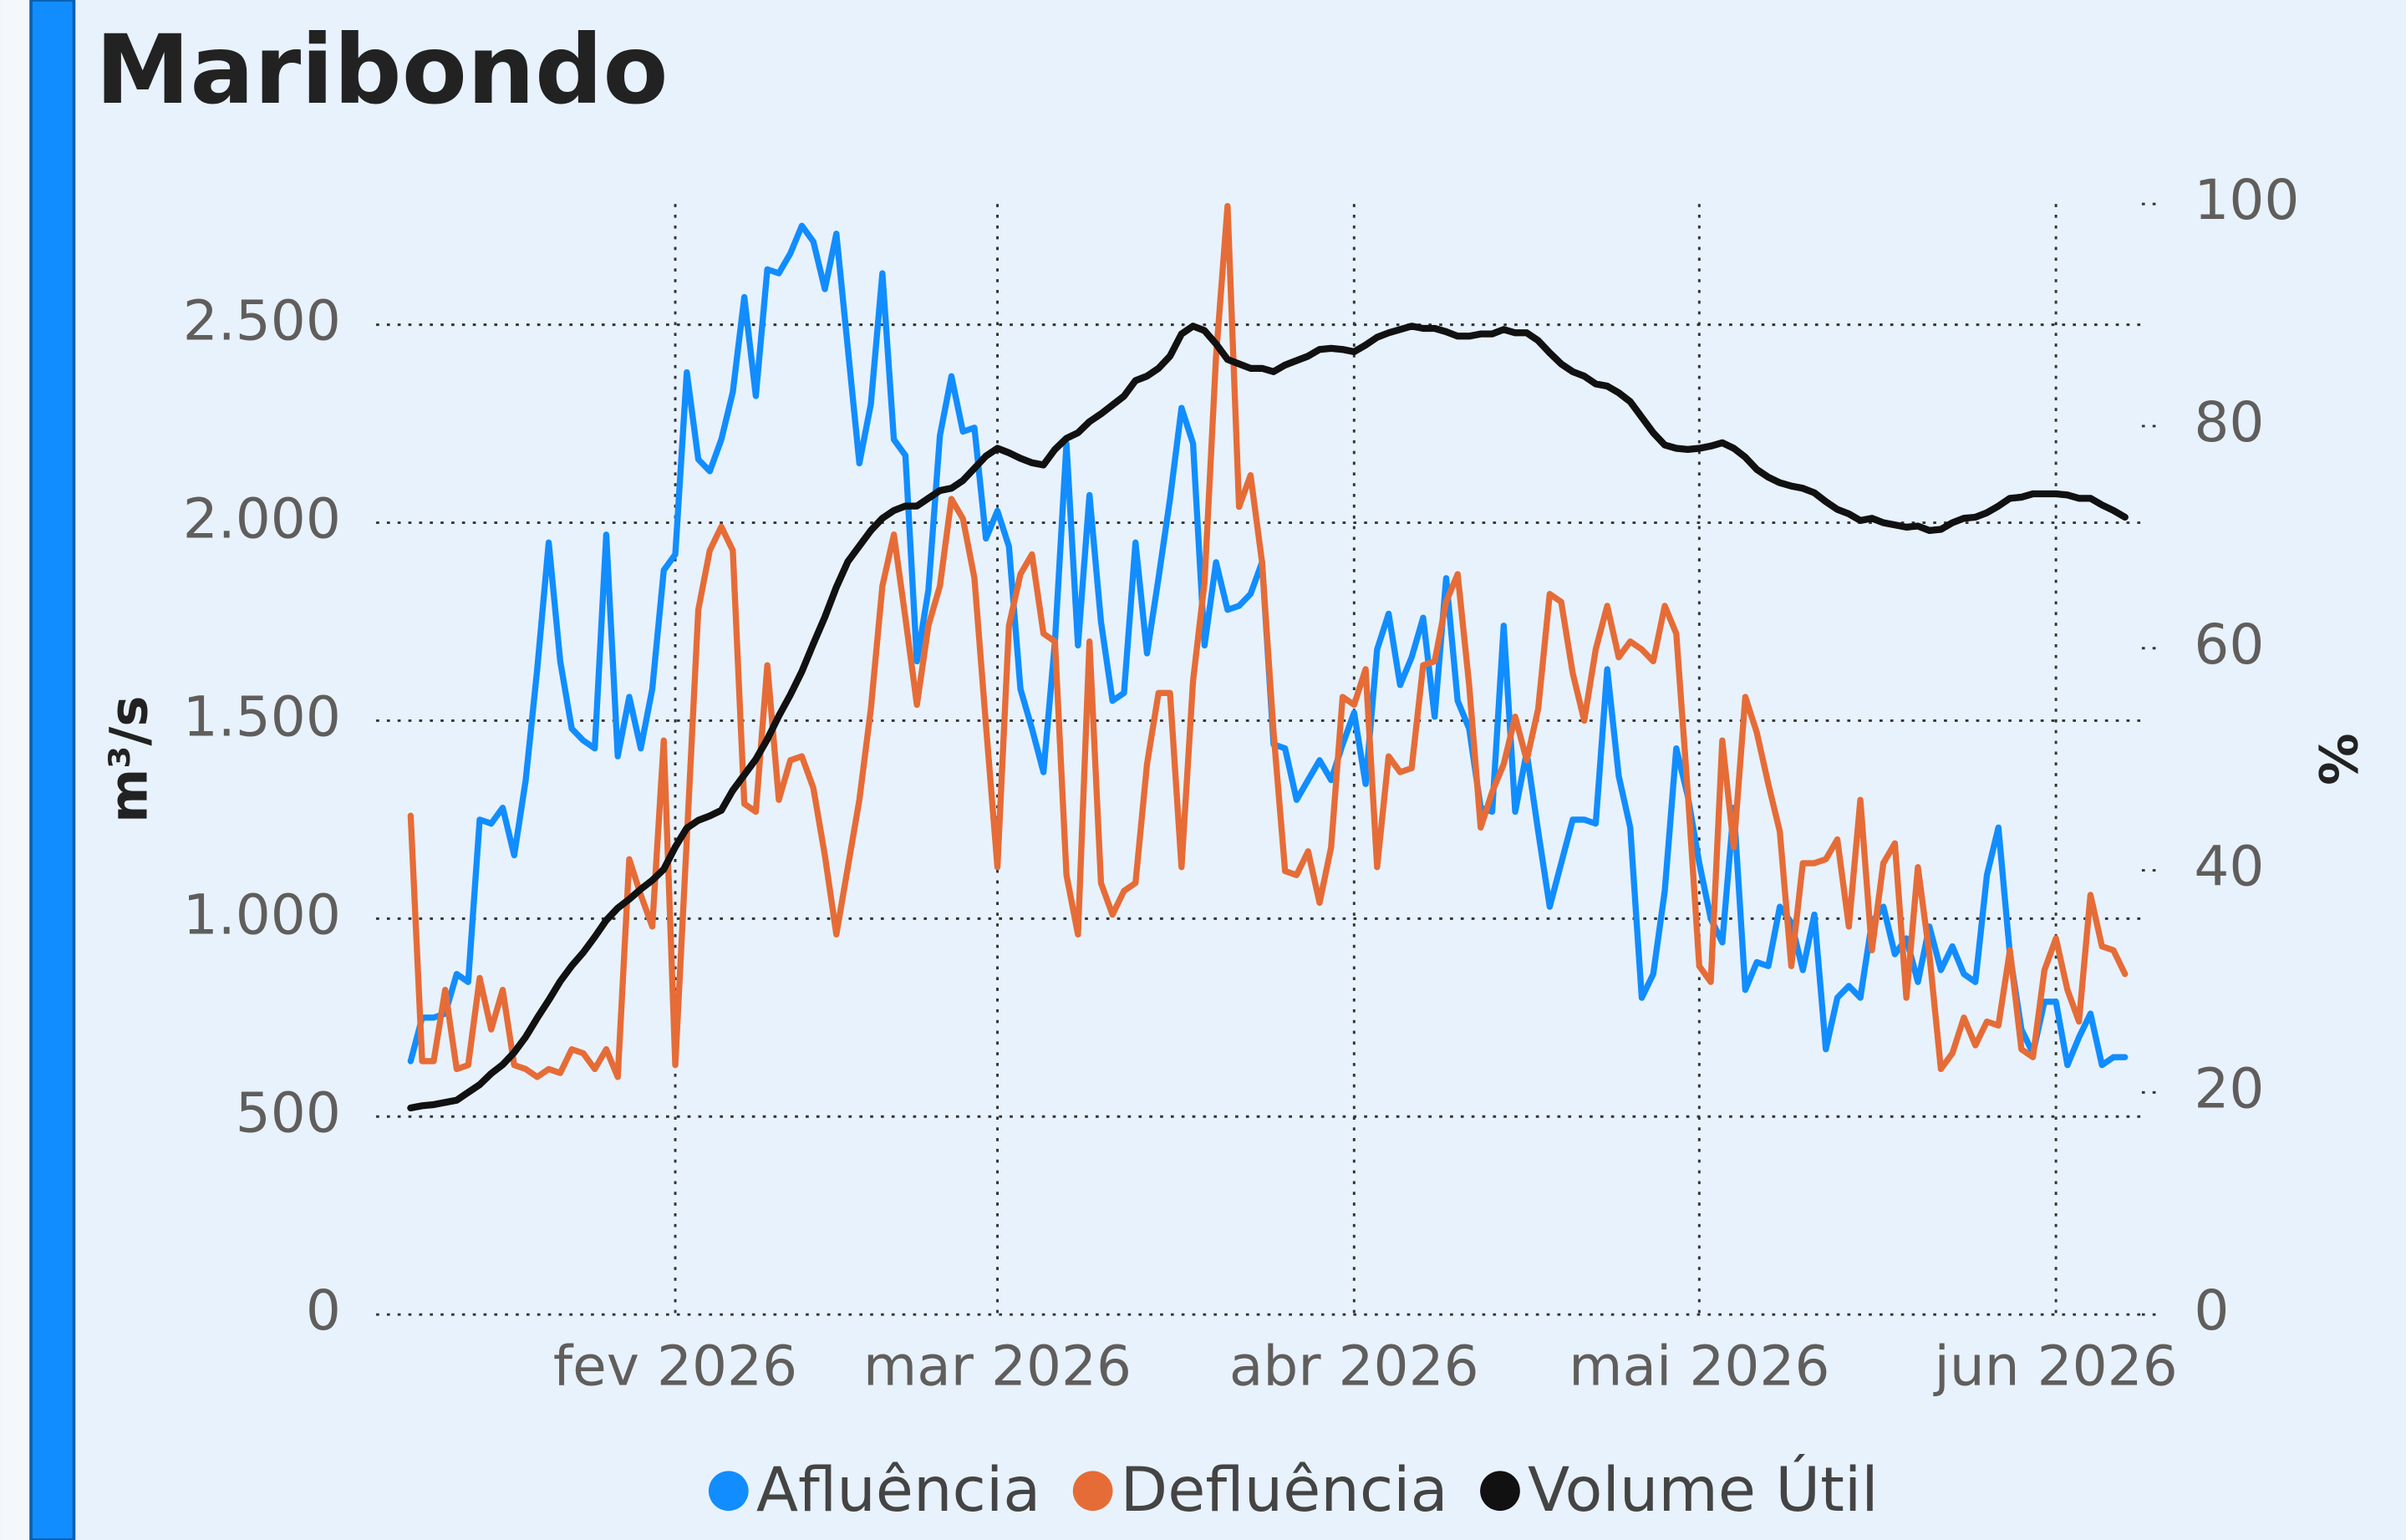  Describe the element at coordinates (2229, 1088) in the screenshot. I see `y2-tick-label: 20` at that location.